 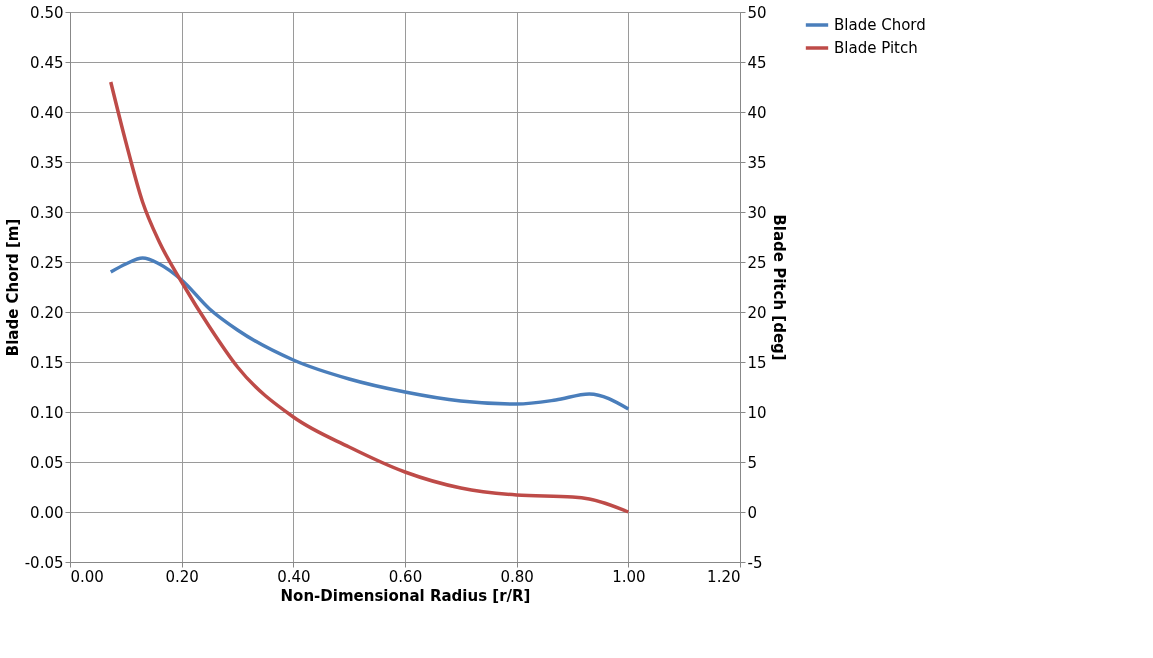 What do you see at coordinates (880, 25) in the screenshot?
I see `legend-label: Blade Chord` at bounding box center [880, 25].